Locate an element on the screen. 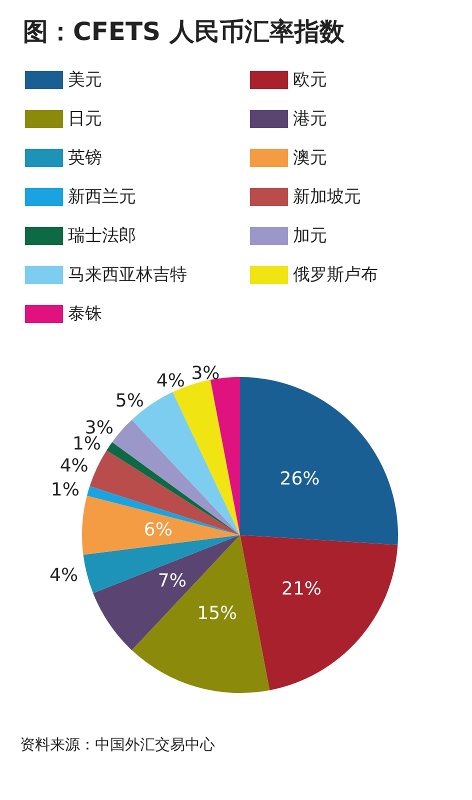  legend-label: 美元 is located at coordinates (85, 80).